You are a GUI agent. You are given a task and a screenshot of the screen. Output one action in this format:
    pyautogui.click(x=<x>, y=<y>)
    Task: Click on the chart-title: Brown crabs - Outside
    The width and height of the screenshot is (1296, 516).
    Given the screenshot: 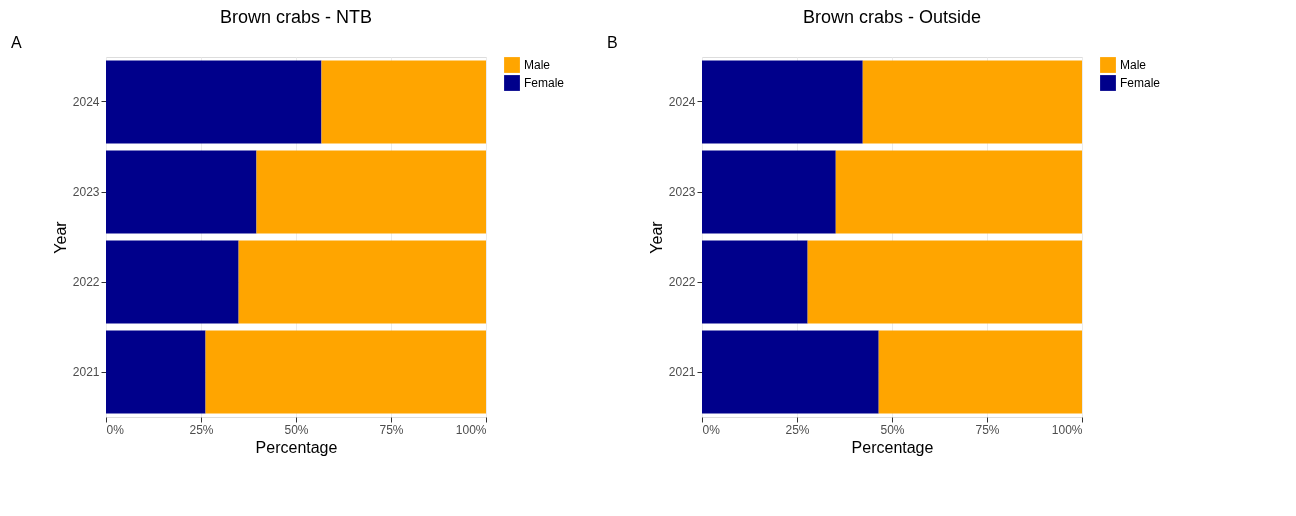 What is the action you would take?
    pyautogui.click(x=892, y=17)
    